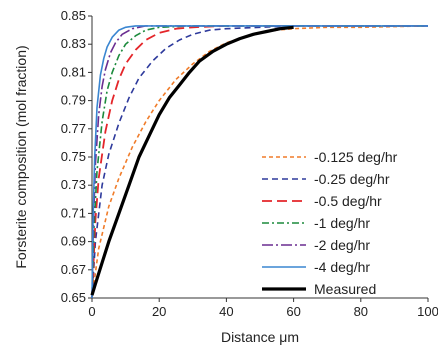  Describe the element at coordinates (226, 311) in the screenshot. I see `x-tick-label: 40` at that location.